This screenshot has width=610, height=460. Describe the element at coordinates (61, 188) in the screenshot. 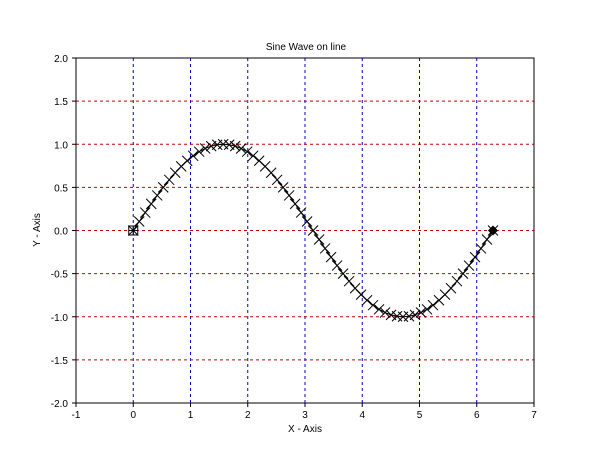

I see `y-tick-label: 0.5` at that location.